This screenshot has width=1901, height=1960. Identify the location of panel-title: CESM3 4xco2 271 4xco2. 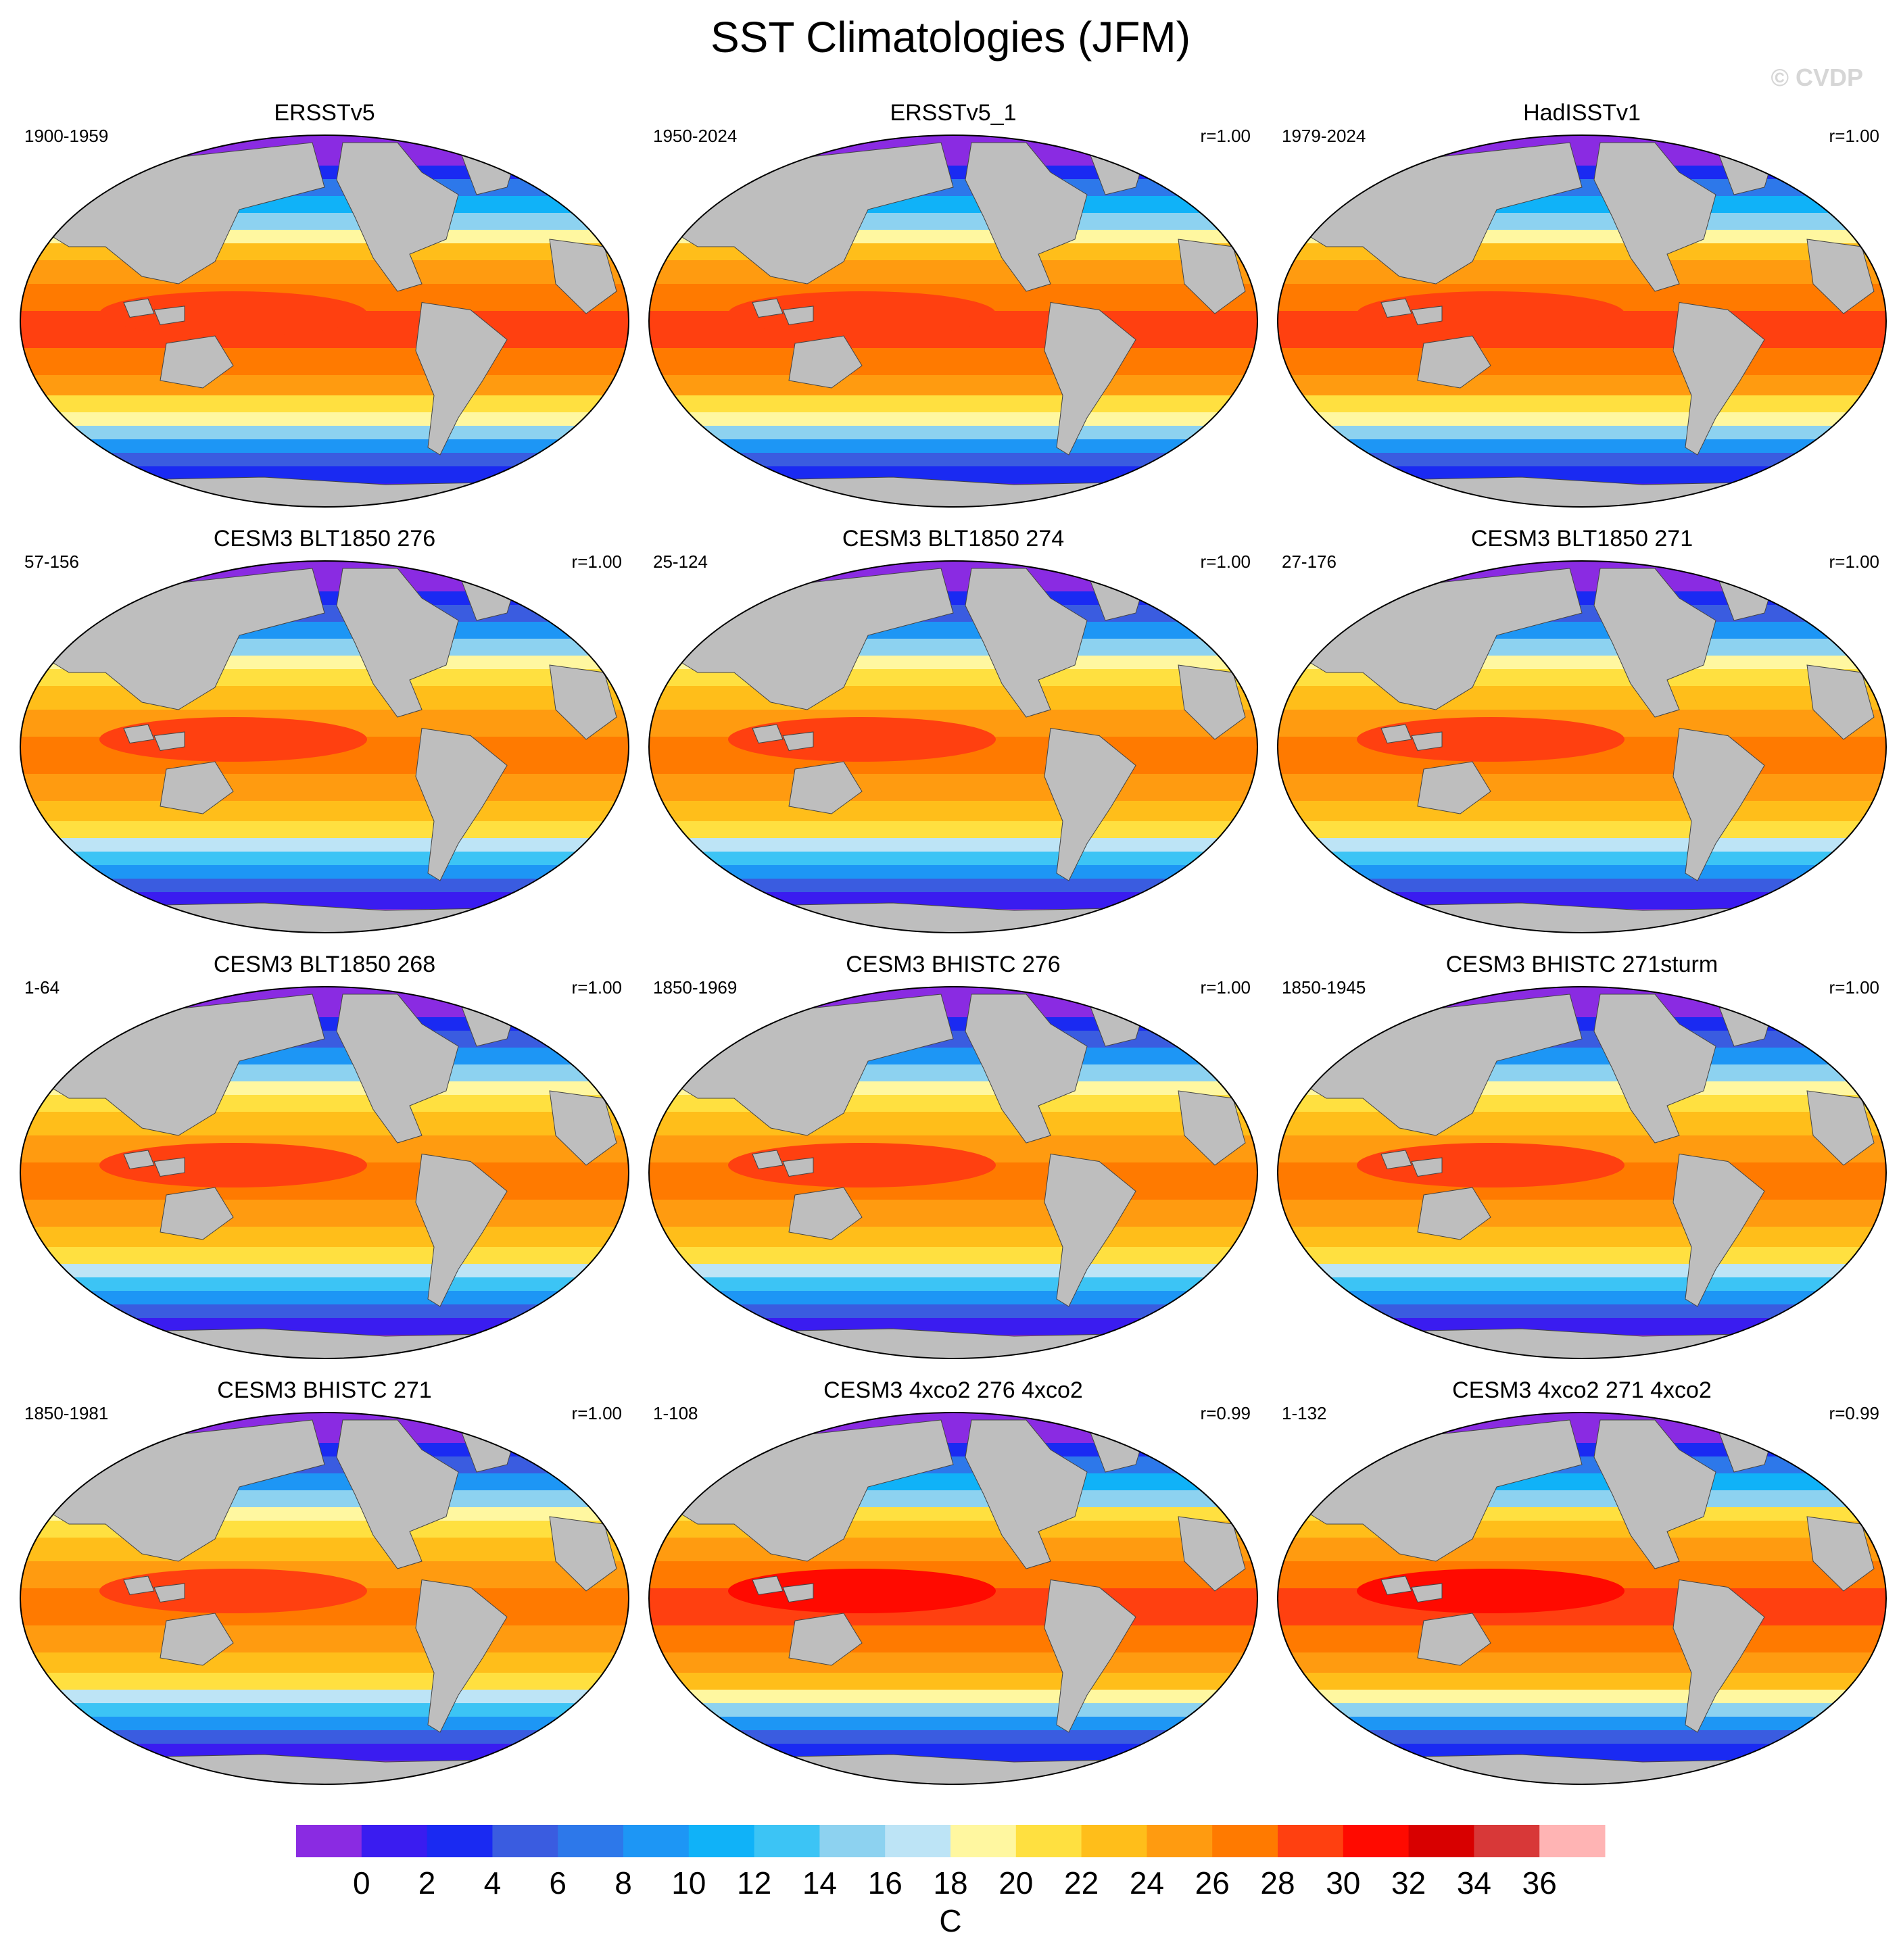
(1582, 1390).